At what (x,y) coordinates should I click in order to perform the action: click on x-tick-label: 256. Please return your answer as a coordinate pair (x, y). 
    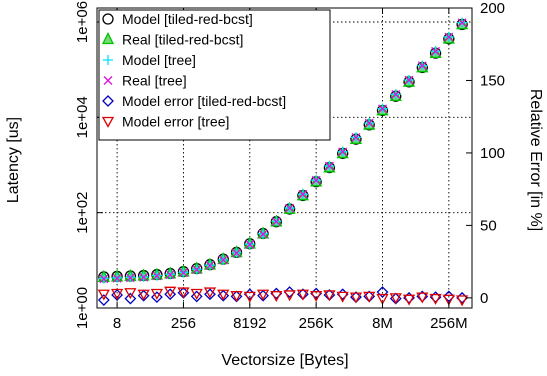
    Looking at the image, I should click on (183, 323).